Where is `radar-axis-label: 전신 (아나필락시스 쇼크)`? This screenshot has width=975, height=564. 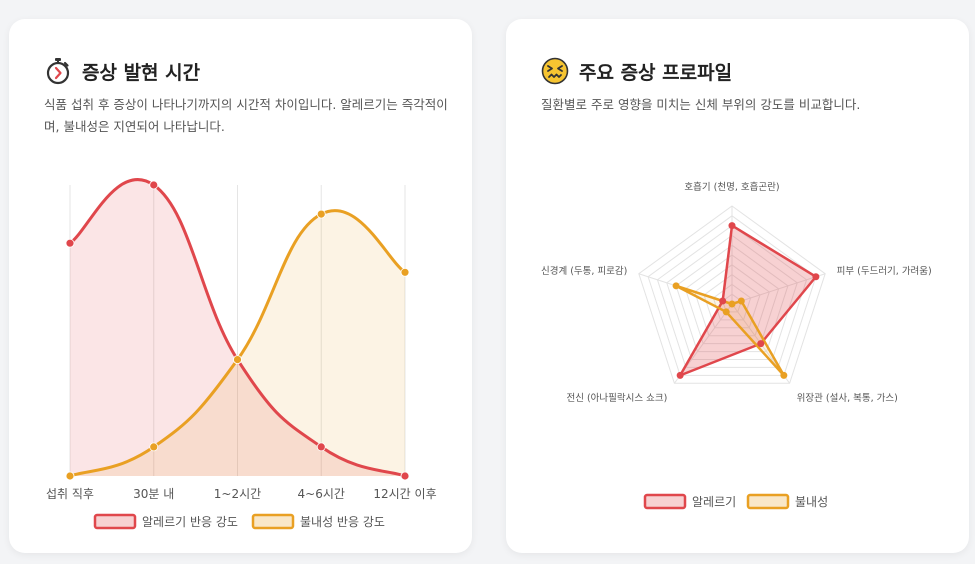 radar-axis-label: 전신 (아나필락시스 쇼크) is located at coordinates (616, 398).